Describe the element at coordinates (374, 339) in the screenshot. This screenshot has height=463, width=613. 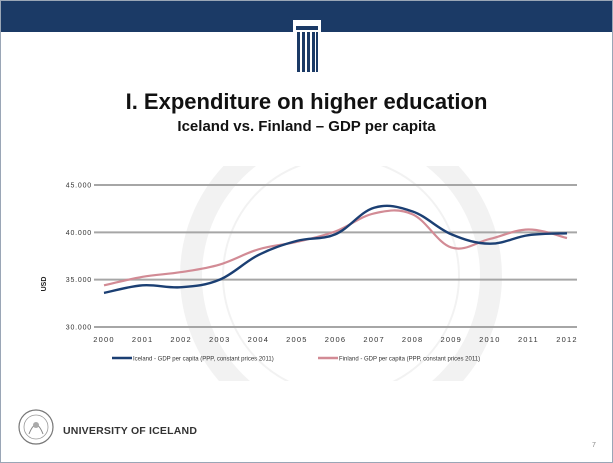
I see `x-tick-label: 2007` at that location.